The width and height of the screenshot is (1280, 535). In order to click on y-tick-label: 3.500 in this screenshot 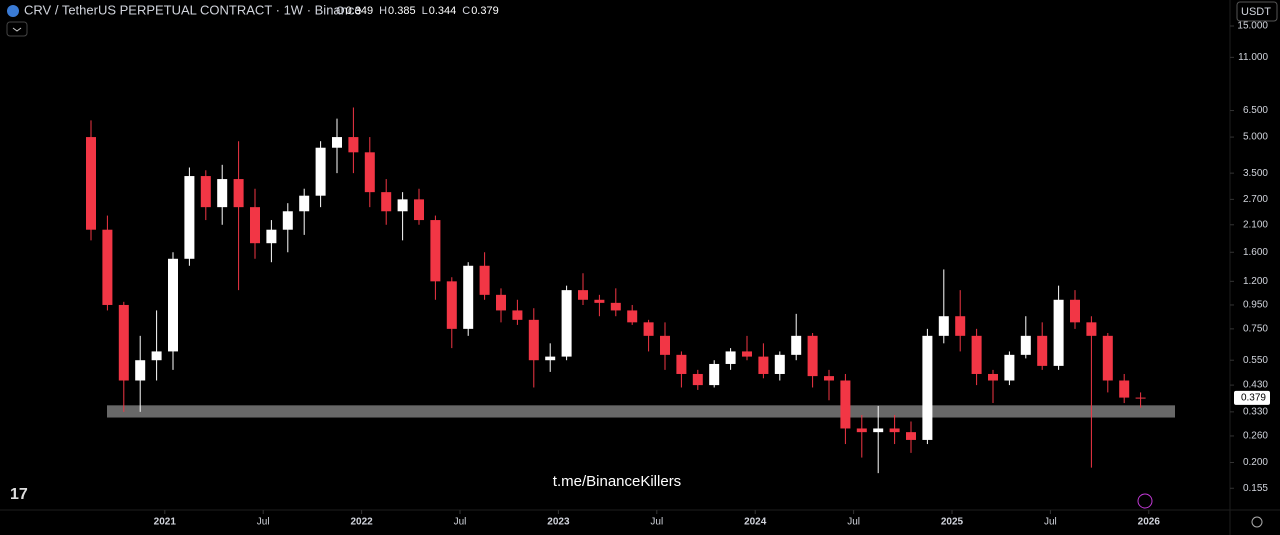, I will do `click(1255, 173)`.